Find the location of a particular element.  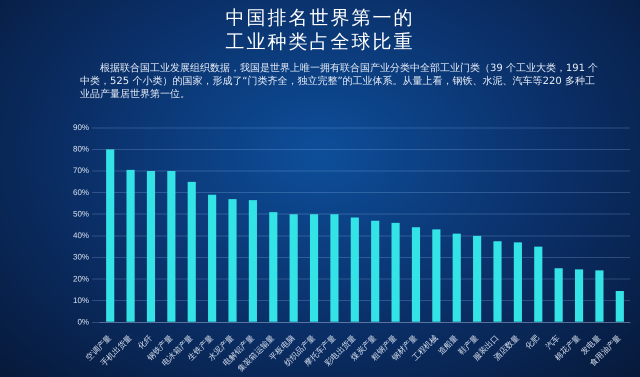

y-tick-label: 30% is located at coordinates (81, 257).